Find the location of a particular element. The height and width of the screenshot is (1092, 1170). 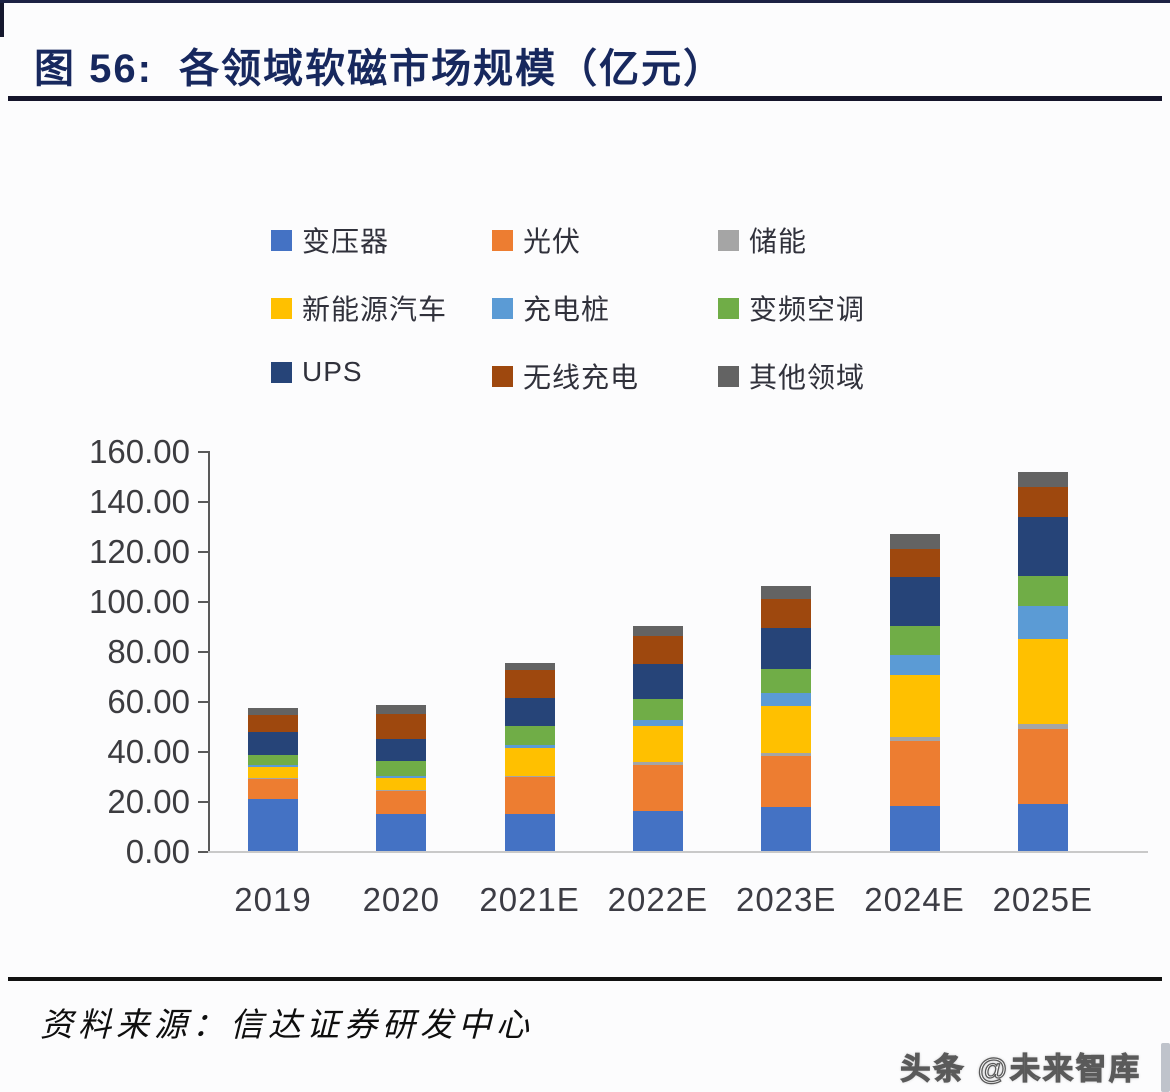

x-axis-label-2021E: 2021E is located at coordinates (529, 899).